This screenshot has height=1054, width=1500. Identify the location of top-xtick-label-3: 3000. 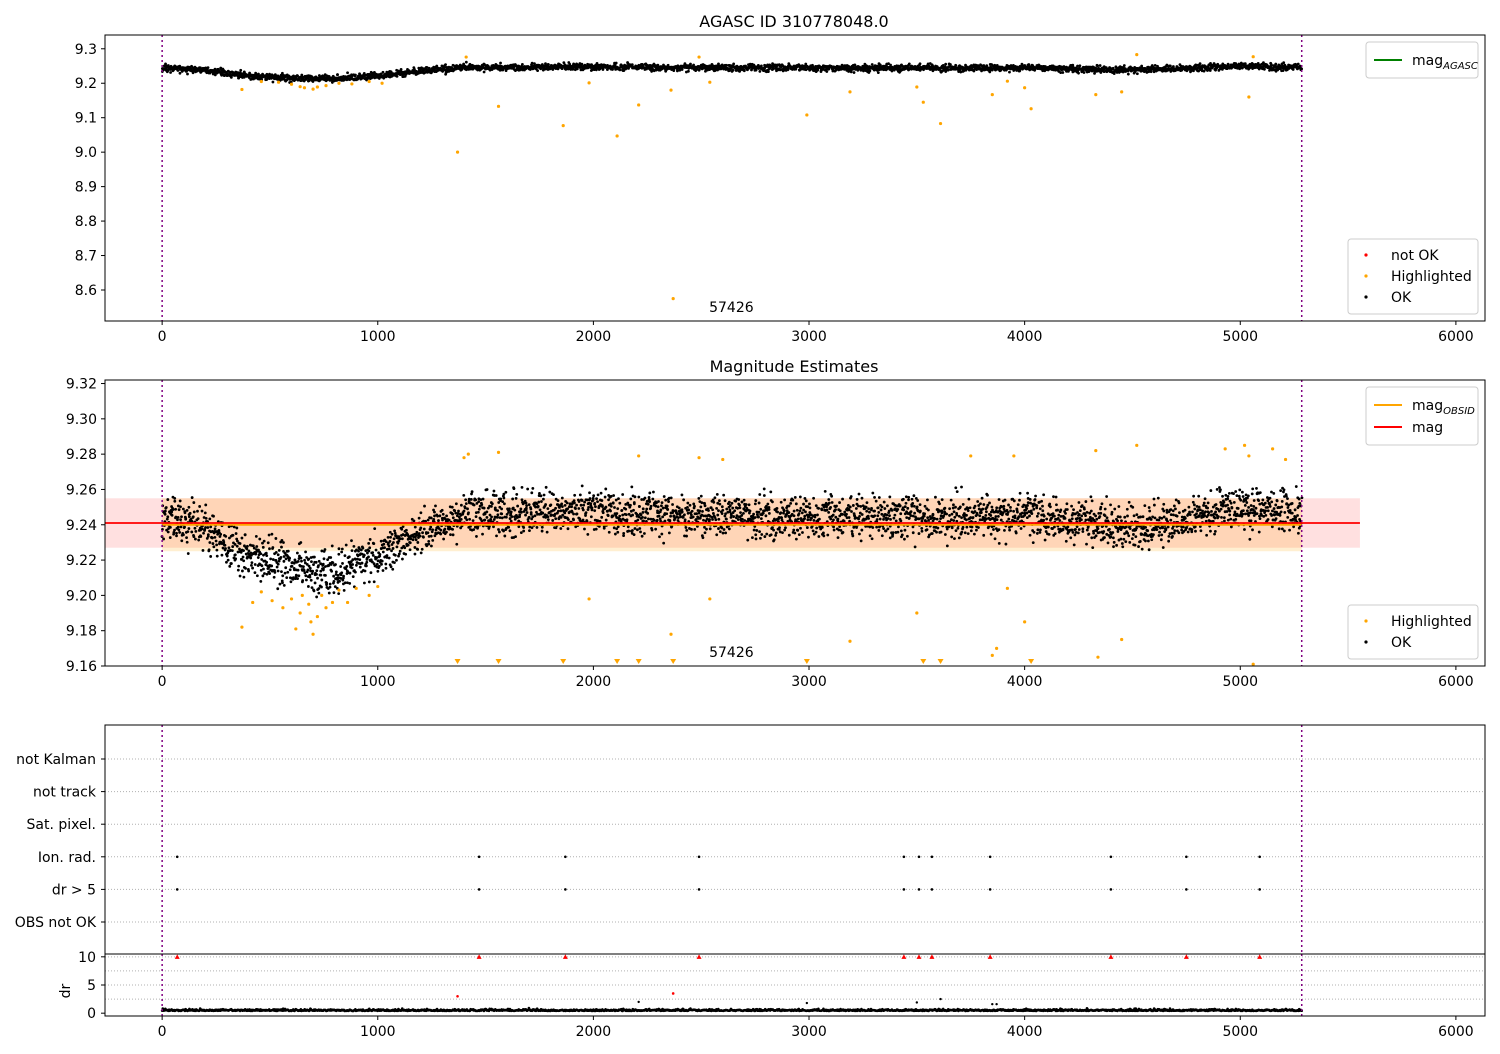
(809, 337).